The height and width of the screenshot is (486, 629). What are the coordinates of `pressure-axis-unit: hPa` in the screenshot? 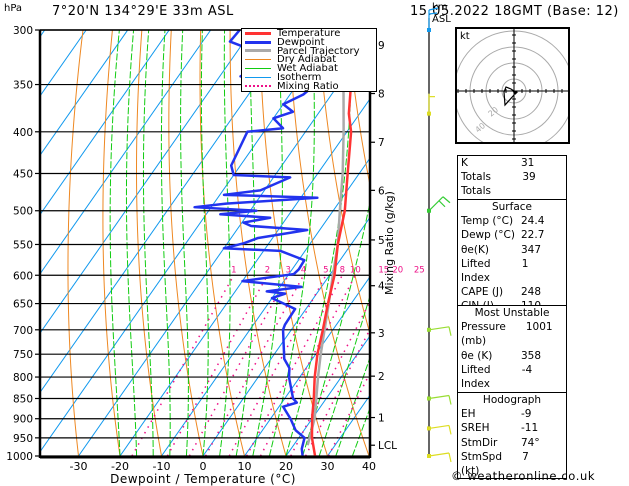 It's located at (13, 8).